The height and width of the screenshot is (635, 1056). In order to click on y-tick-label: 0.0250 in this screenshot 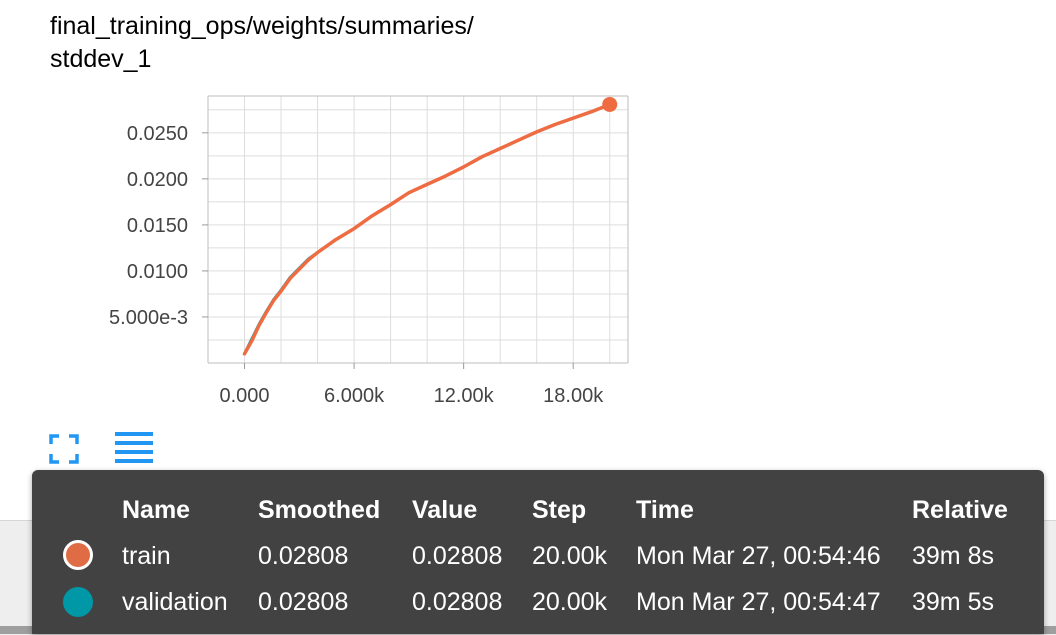, I will do `click(157, 134)`.